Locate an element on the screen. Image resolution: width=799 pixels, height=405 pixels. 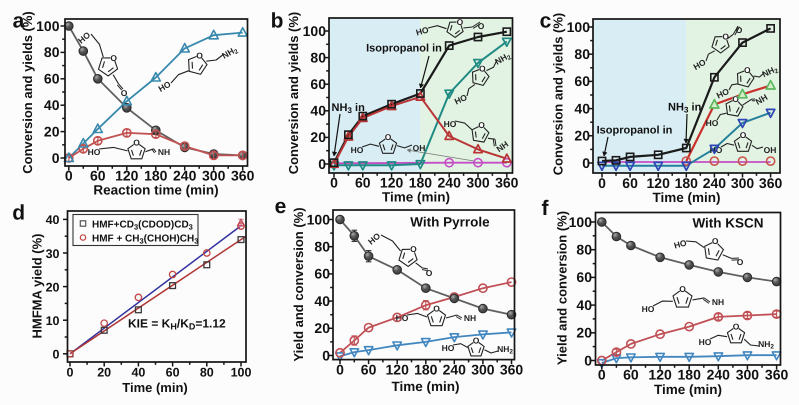
svg-text: Conversion and yields (%) is located at coordinates (558, 94).